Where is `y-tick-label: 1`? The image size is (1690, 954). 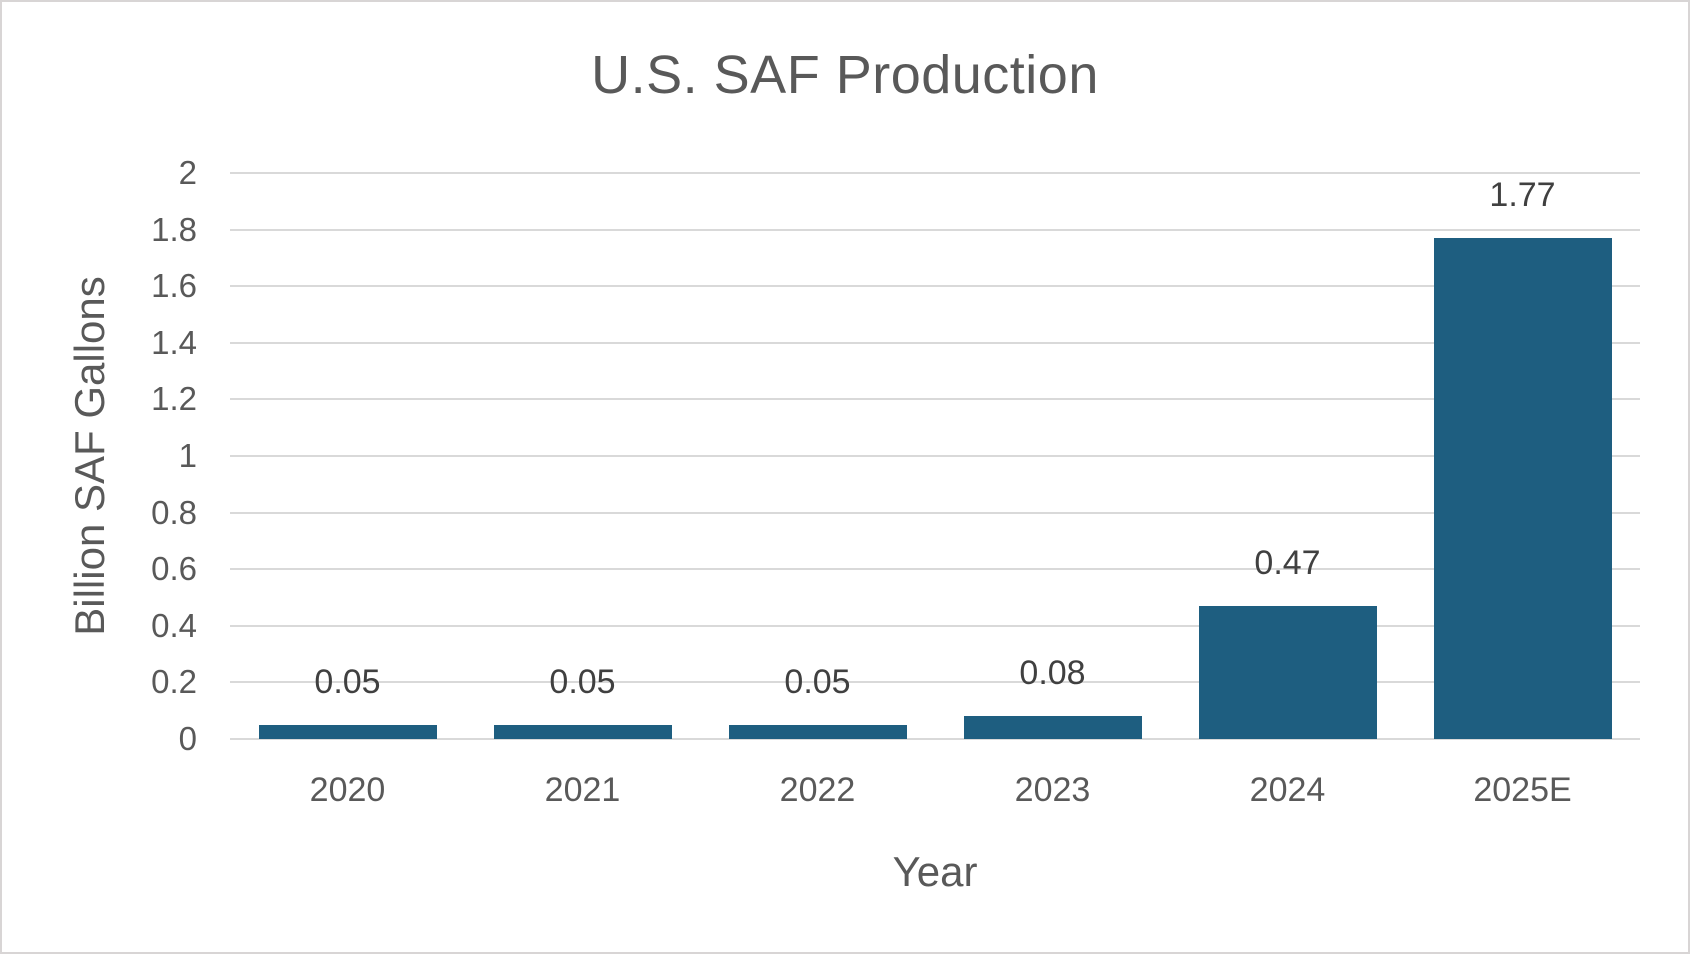 y-tick-label: 1 is located at coordinates (187, 455).